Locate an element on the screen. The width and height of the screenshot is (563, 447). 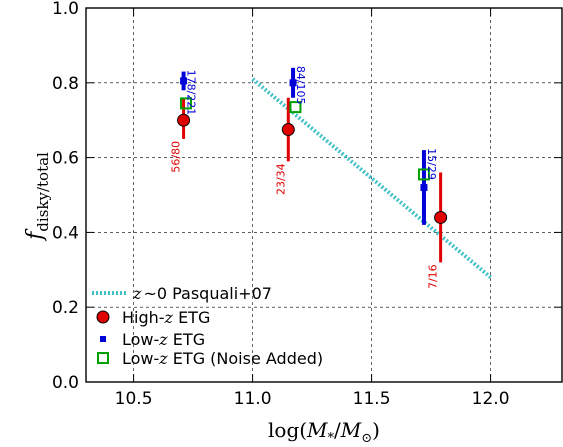
y-tick-label: 0.8 is located at coordinates (65, 84).